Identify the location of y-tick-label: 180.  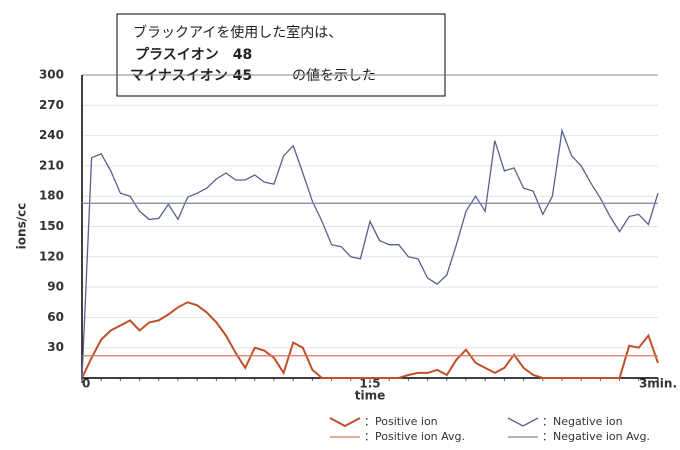
(51, 196).